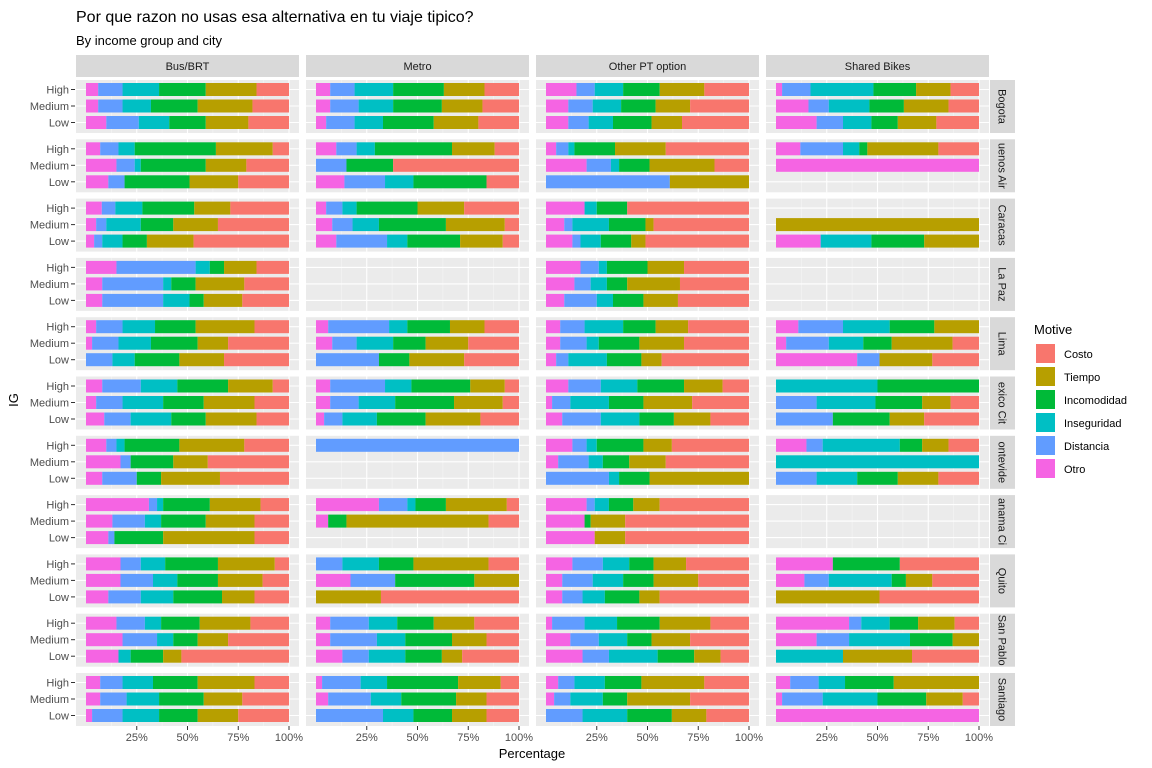  I want to click on bar-bogota-other-pt-option-low-otro, so click(557, 122).